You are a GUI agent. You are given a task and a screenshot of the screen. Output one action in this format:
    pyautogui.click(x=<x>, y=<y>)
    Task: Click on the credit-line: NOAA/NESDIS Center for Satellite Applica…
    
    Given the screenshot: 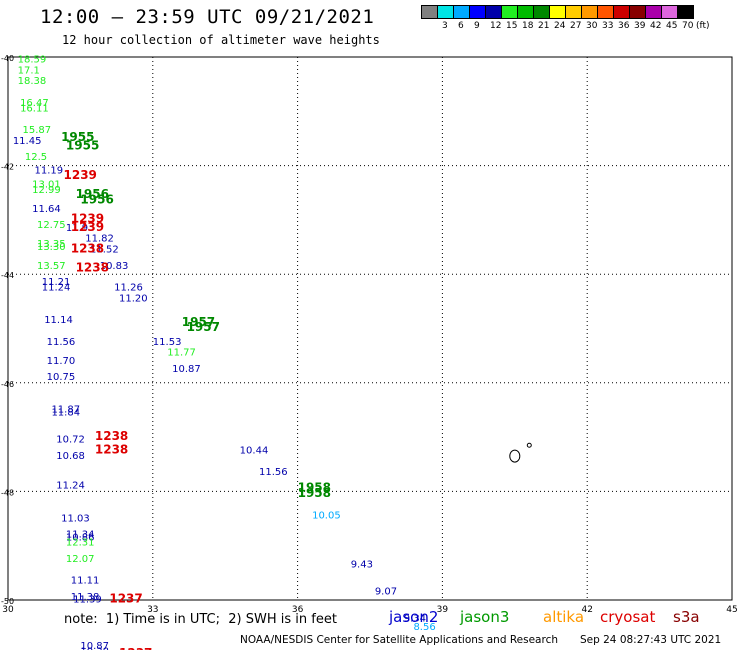 What is the action you would take?
    pyautogui.click(x=399, y=640)
    